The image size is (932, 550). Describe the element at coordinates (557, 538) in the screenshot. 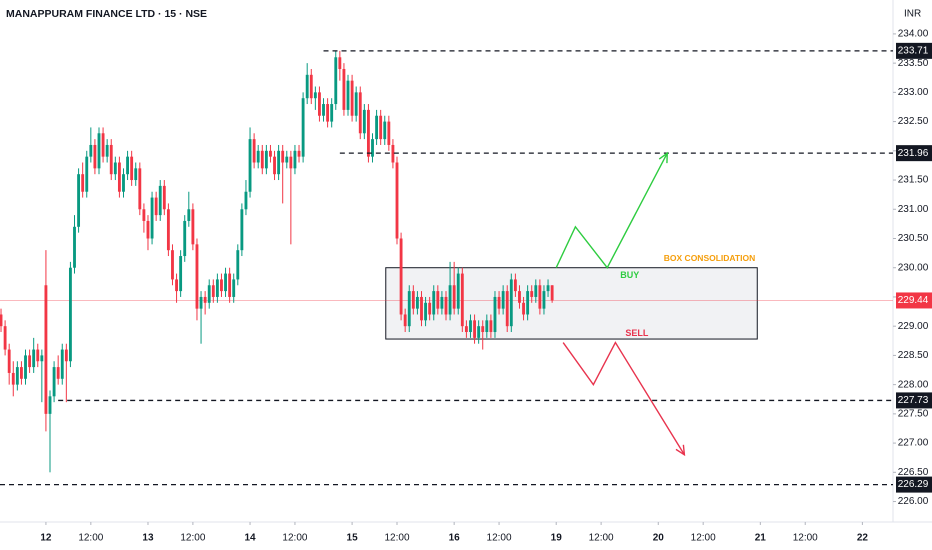

I see `x-tick-label: 19` at that location.